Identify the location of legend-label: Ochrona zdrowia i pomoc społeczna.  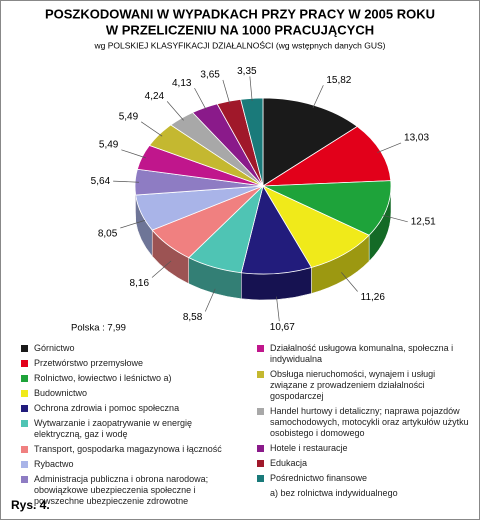
(107, 408).